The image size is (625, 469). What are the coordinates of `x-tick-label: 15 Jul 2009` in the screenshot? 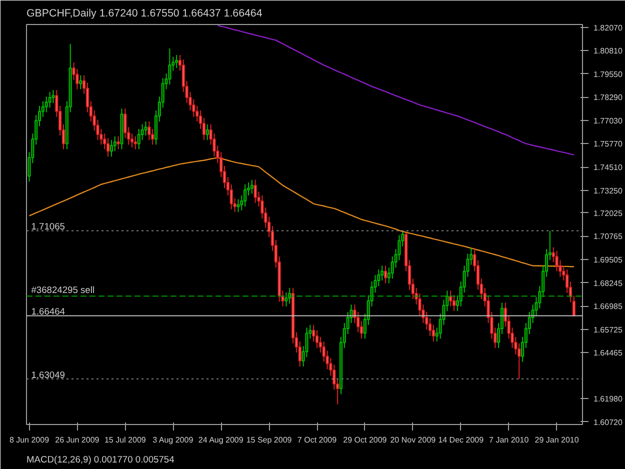 It's located at (125, 440).